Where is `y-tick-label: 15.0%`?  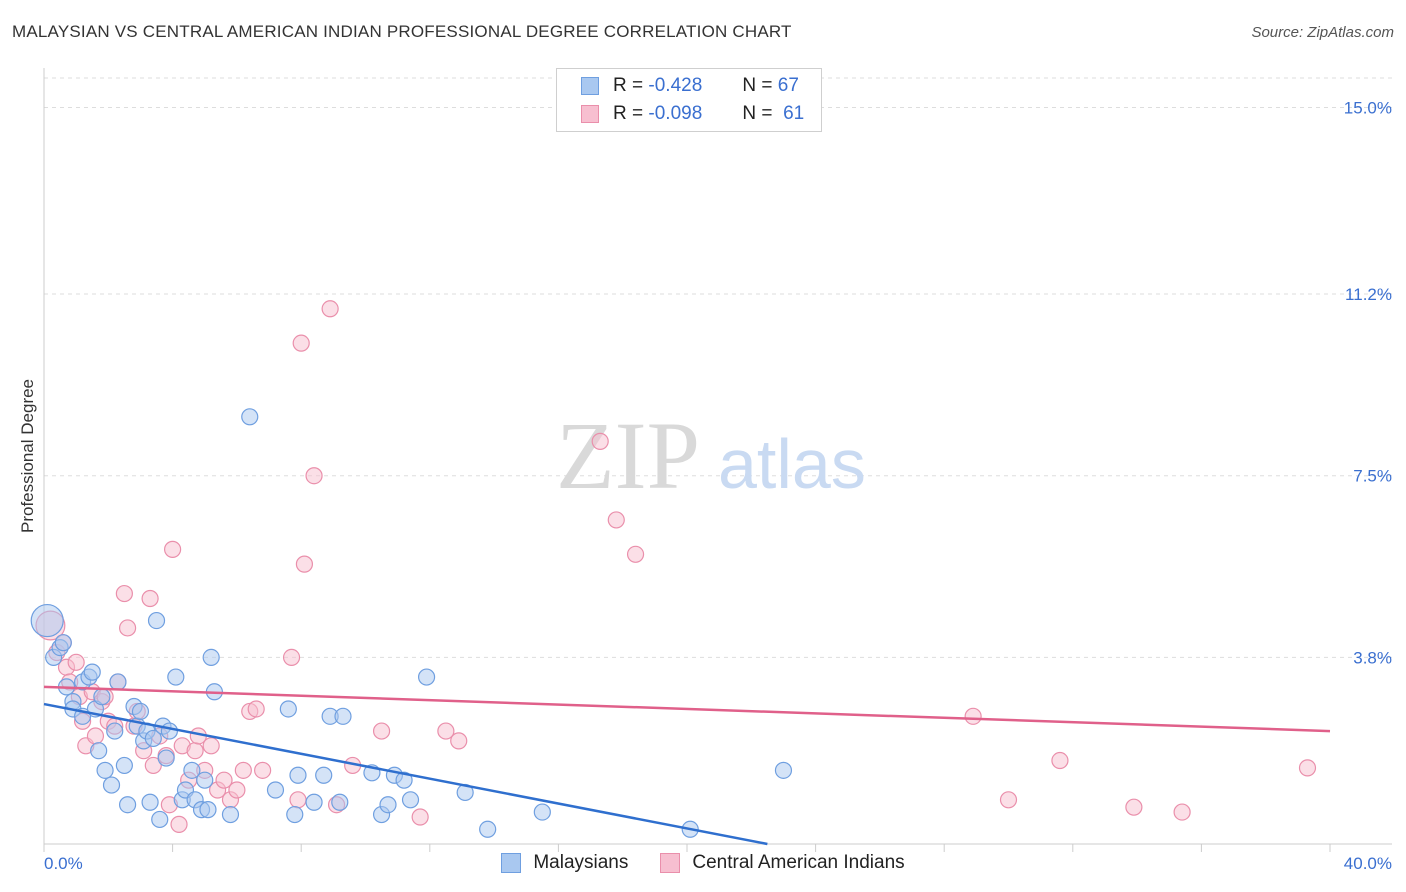
y-tick-label: 15.0% is located at coordinates (1368, 107).